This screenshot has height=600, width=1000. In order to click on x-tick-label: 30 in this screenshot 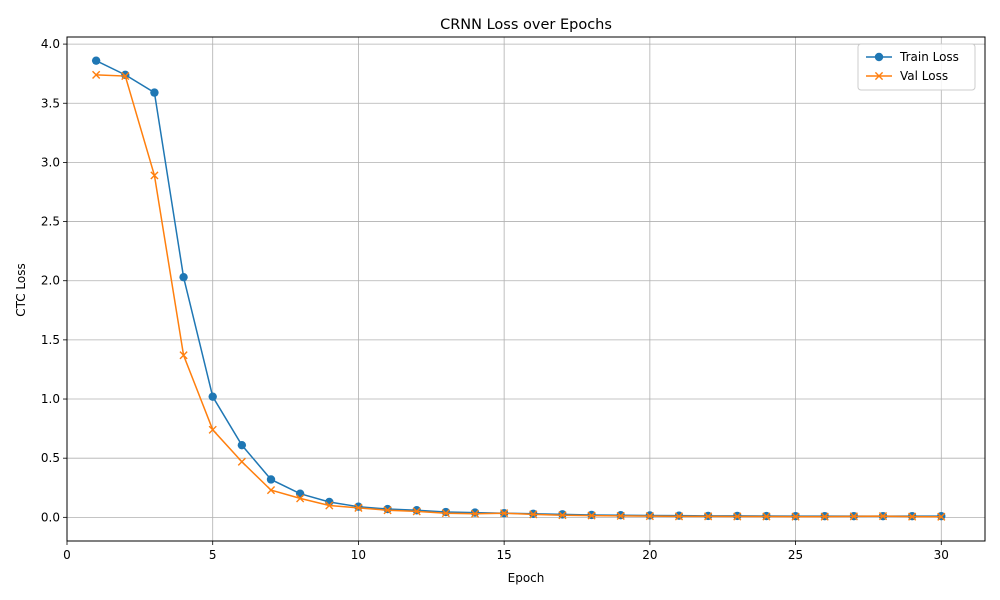, I will do `click(941, 555)`.